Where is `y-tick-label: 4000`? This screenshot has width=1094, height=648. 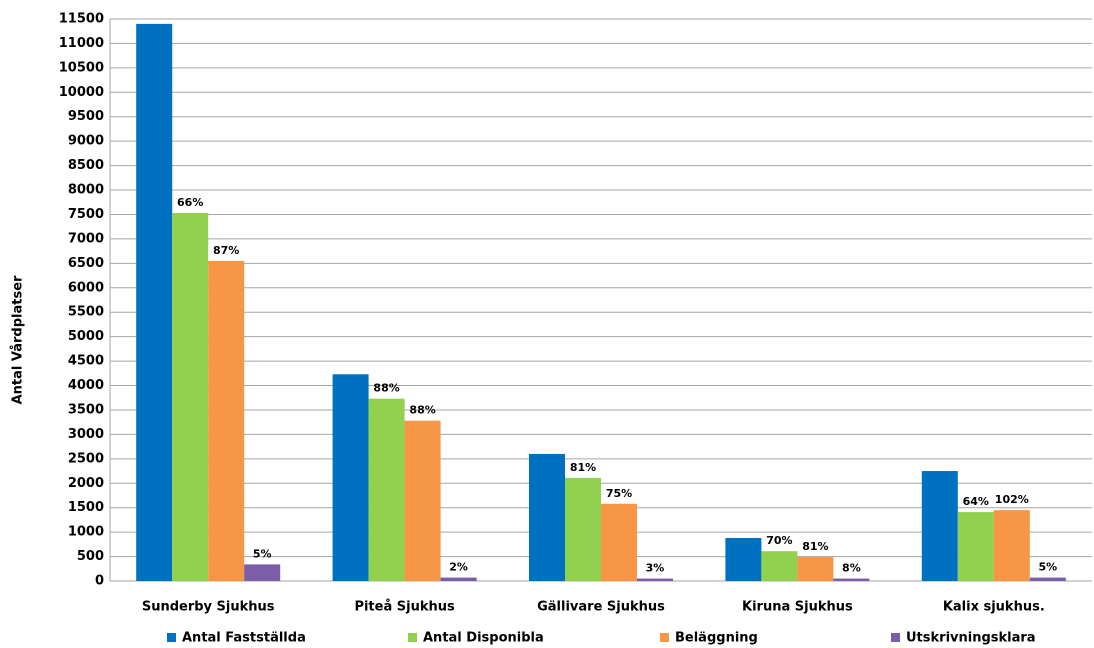
y-tick-label: 4000 is located at coordinates (86, 385).